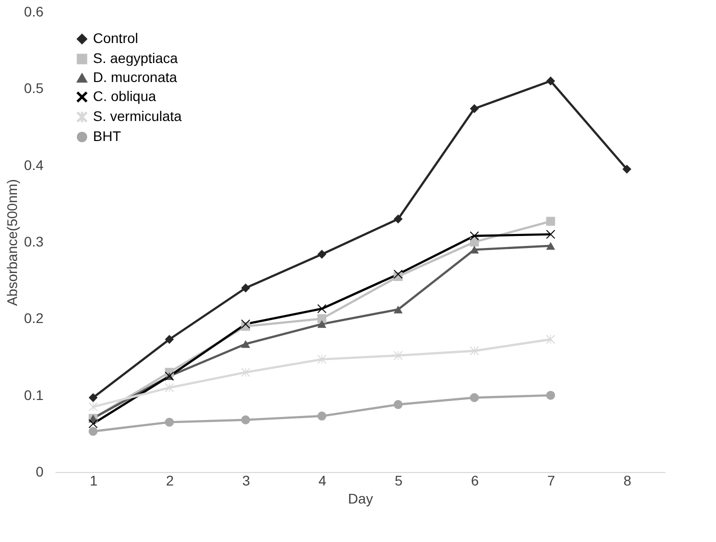  I want to click on x-tick-label: 2, so click(170, 480).